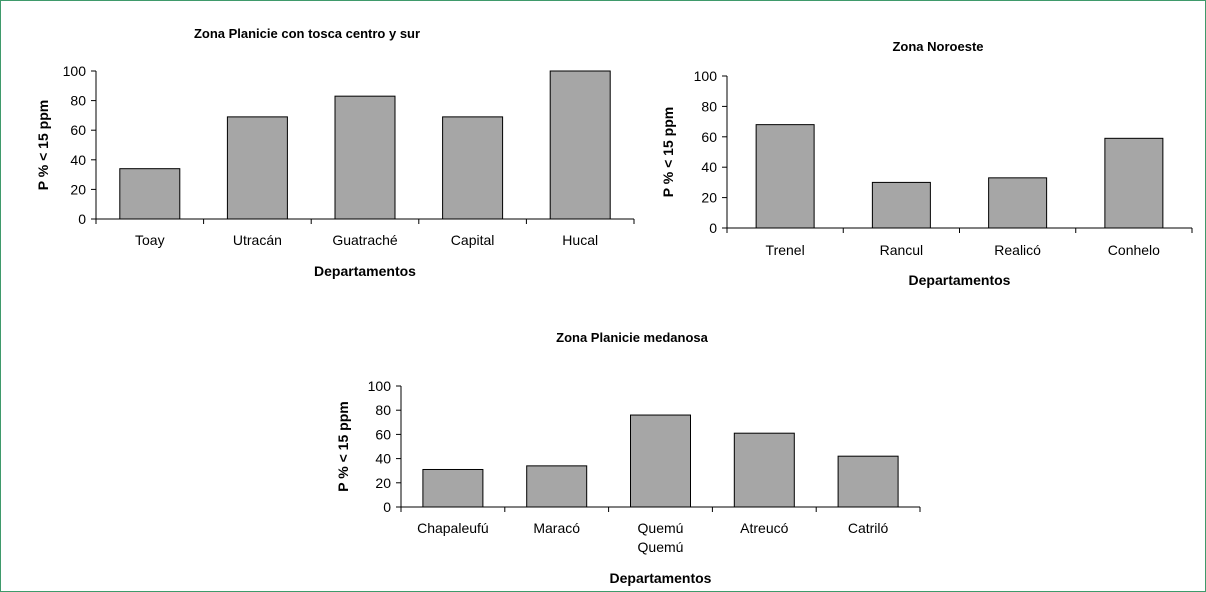 The width and height of the screenshot is (1206, 592). I want to click on category-label: Atreucó, so click(764, 528).